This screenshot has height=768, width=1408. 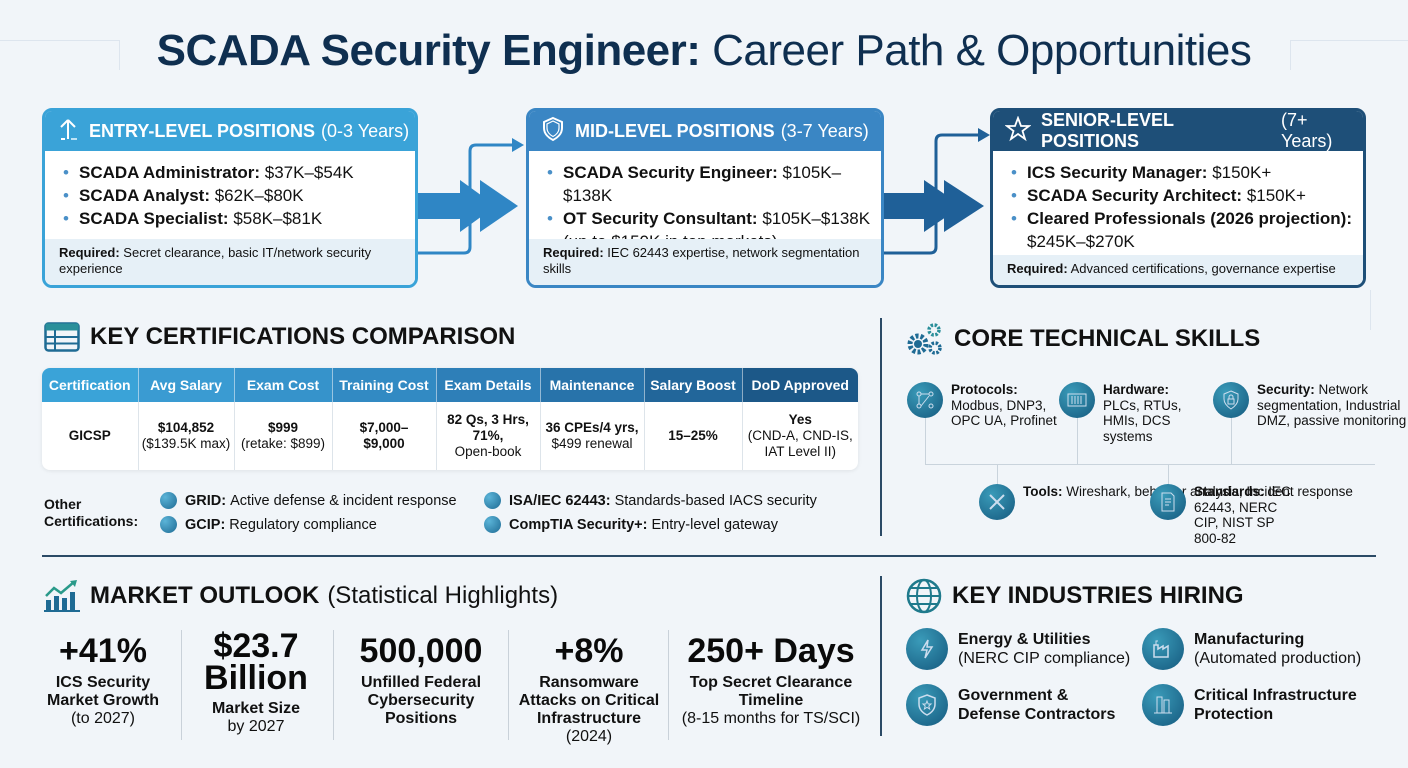 I want to click on skill-hardware: Hardware: PLCs, RTUs, HMIs, DCS systems, so click(x=1136, y=413).